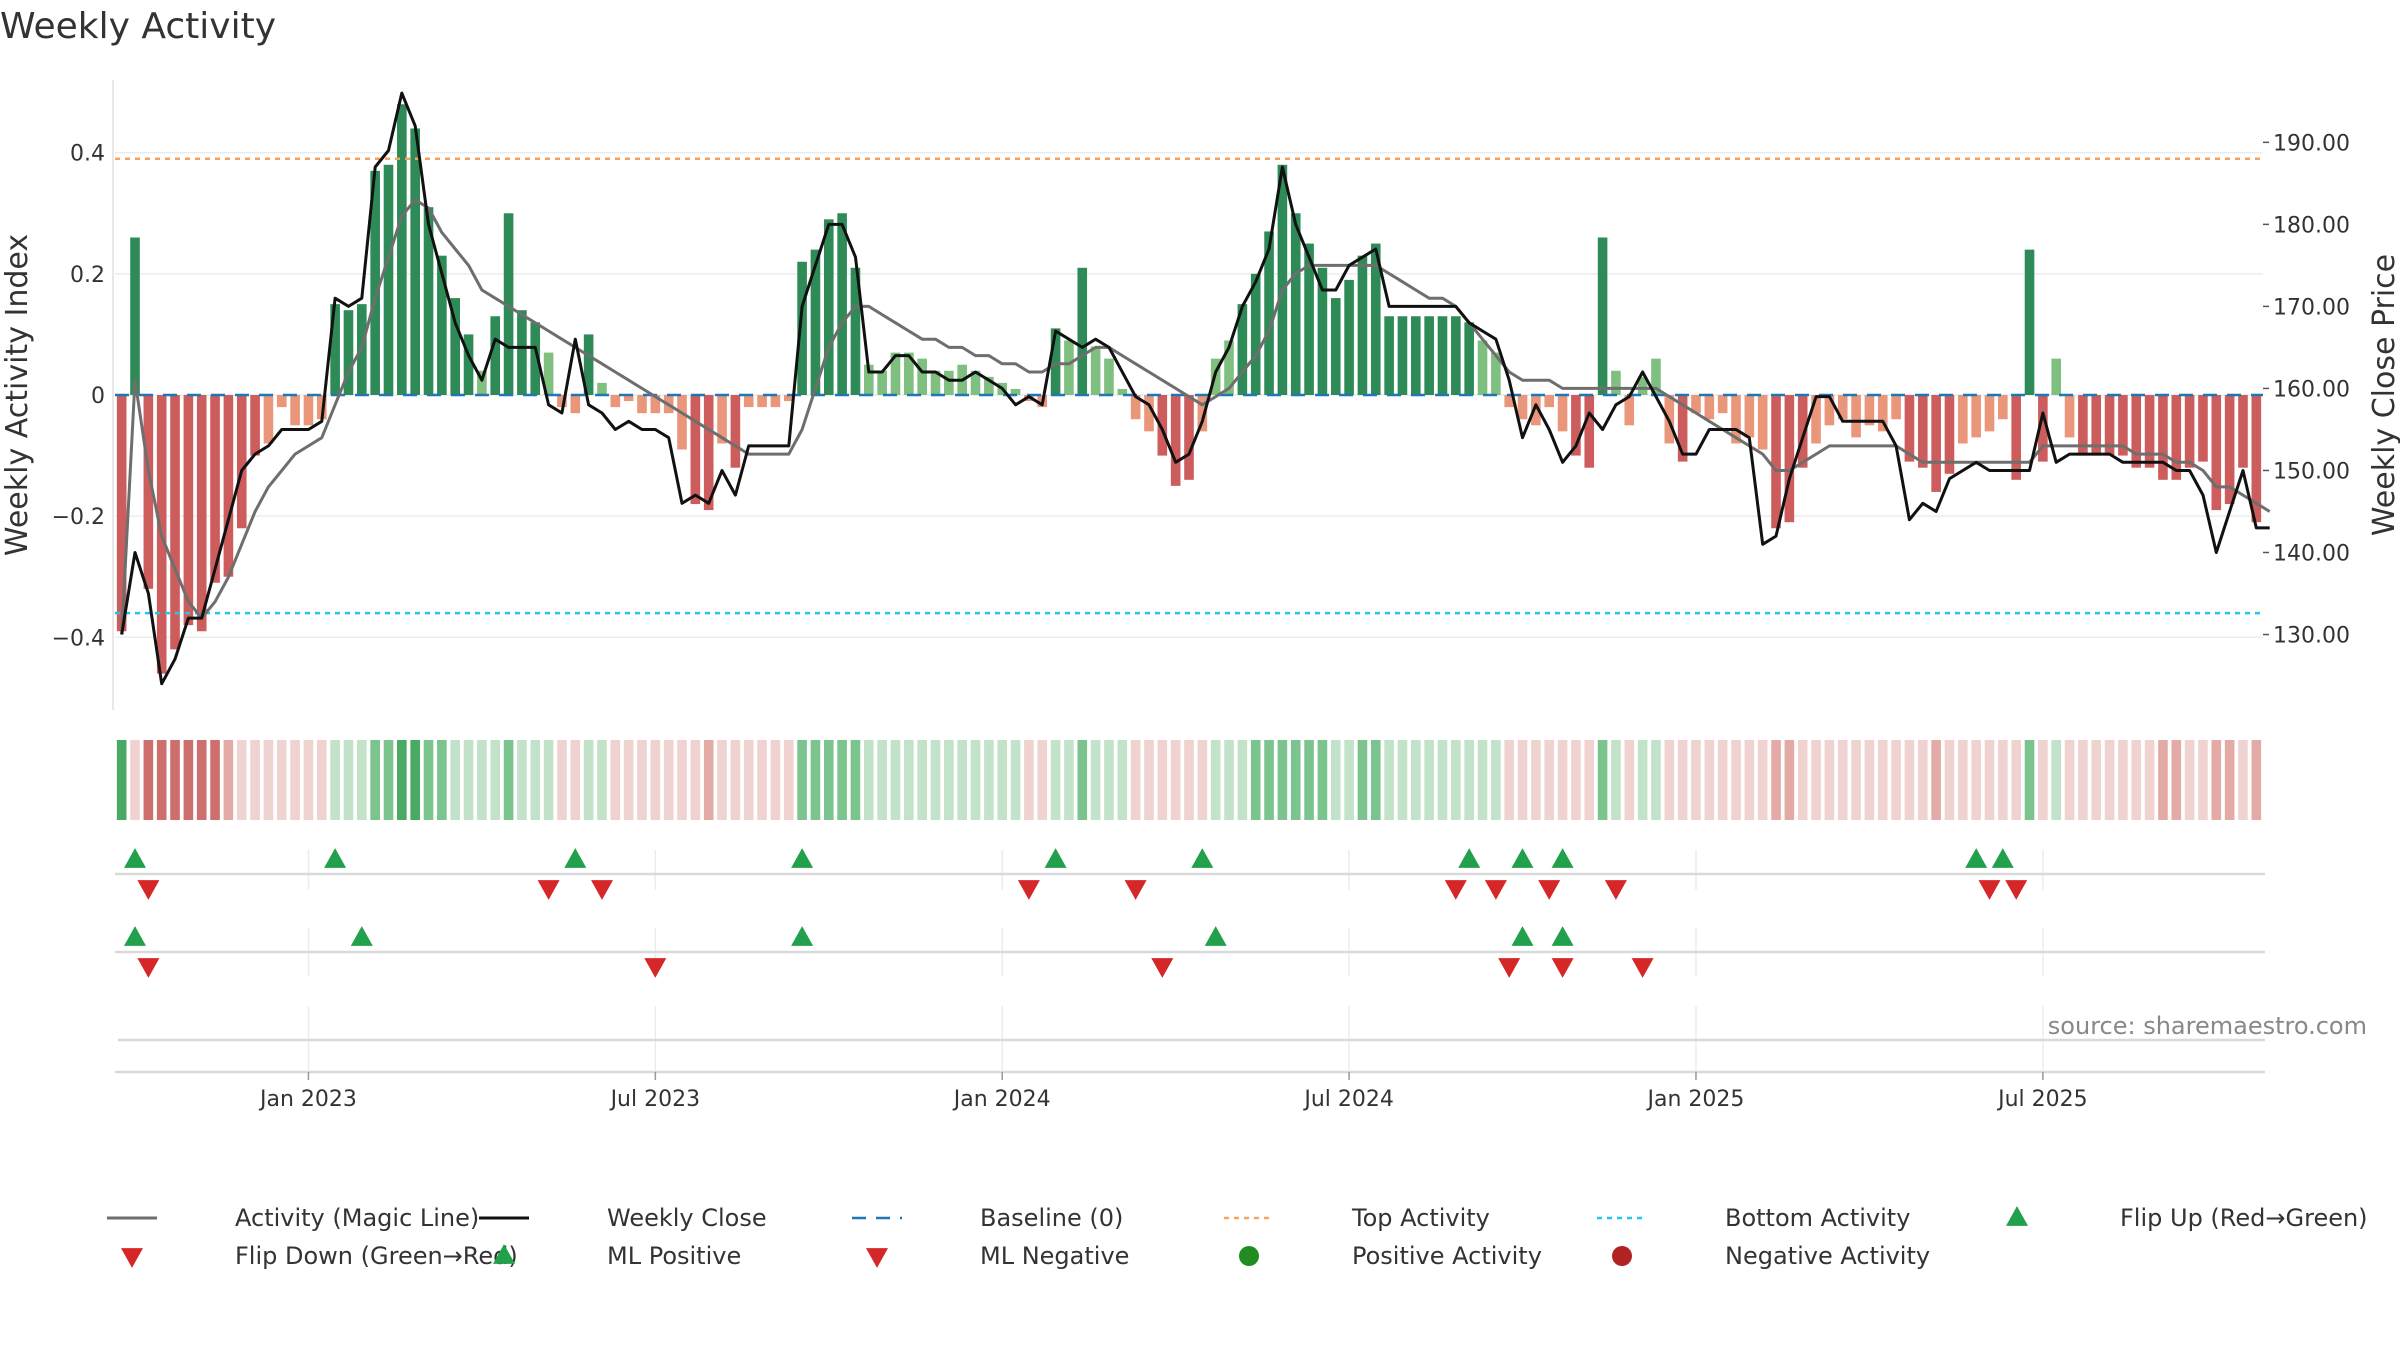  Describe the element at coordinates (319, 1256) in the screenshot. I see `legend-item: Flip Down (Green→Red)` at that location.